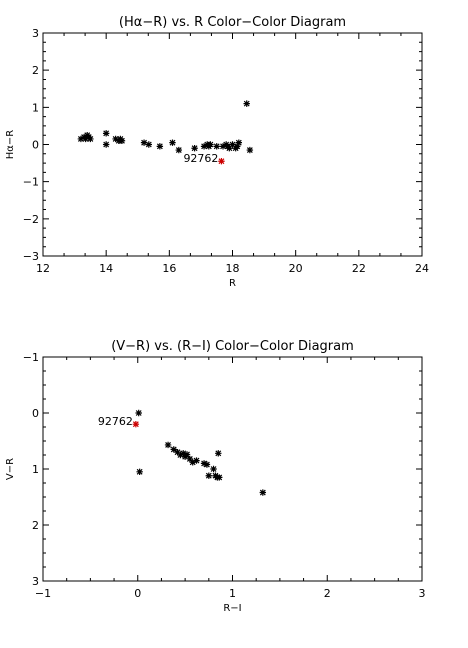 This screenshot has width=468, height=648. Describe the element at coordinates (31, 219) in the screenshot. I see `y-tick-label: −2` at that location.